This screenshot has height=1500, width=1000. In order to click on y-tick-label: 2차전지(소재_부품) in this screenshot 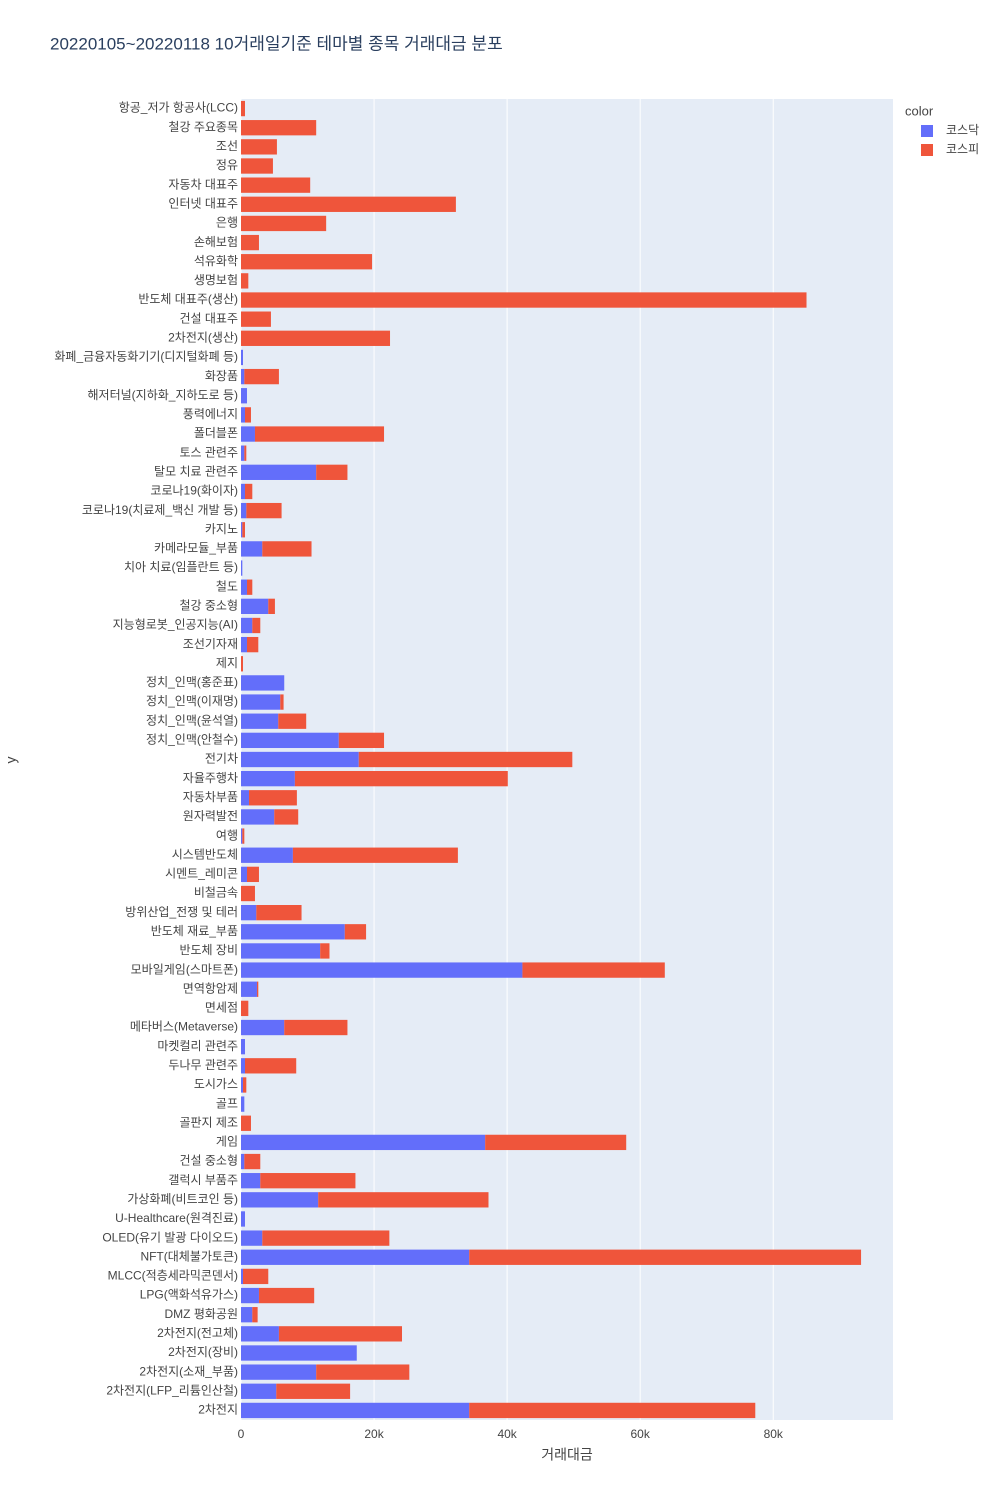, I will do `click(188, 1371)`.